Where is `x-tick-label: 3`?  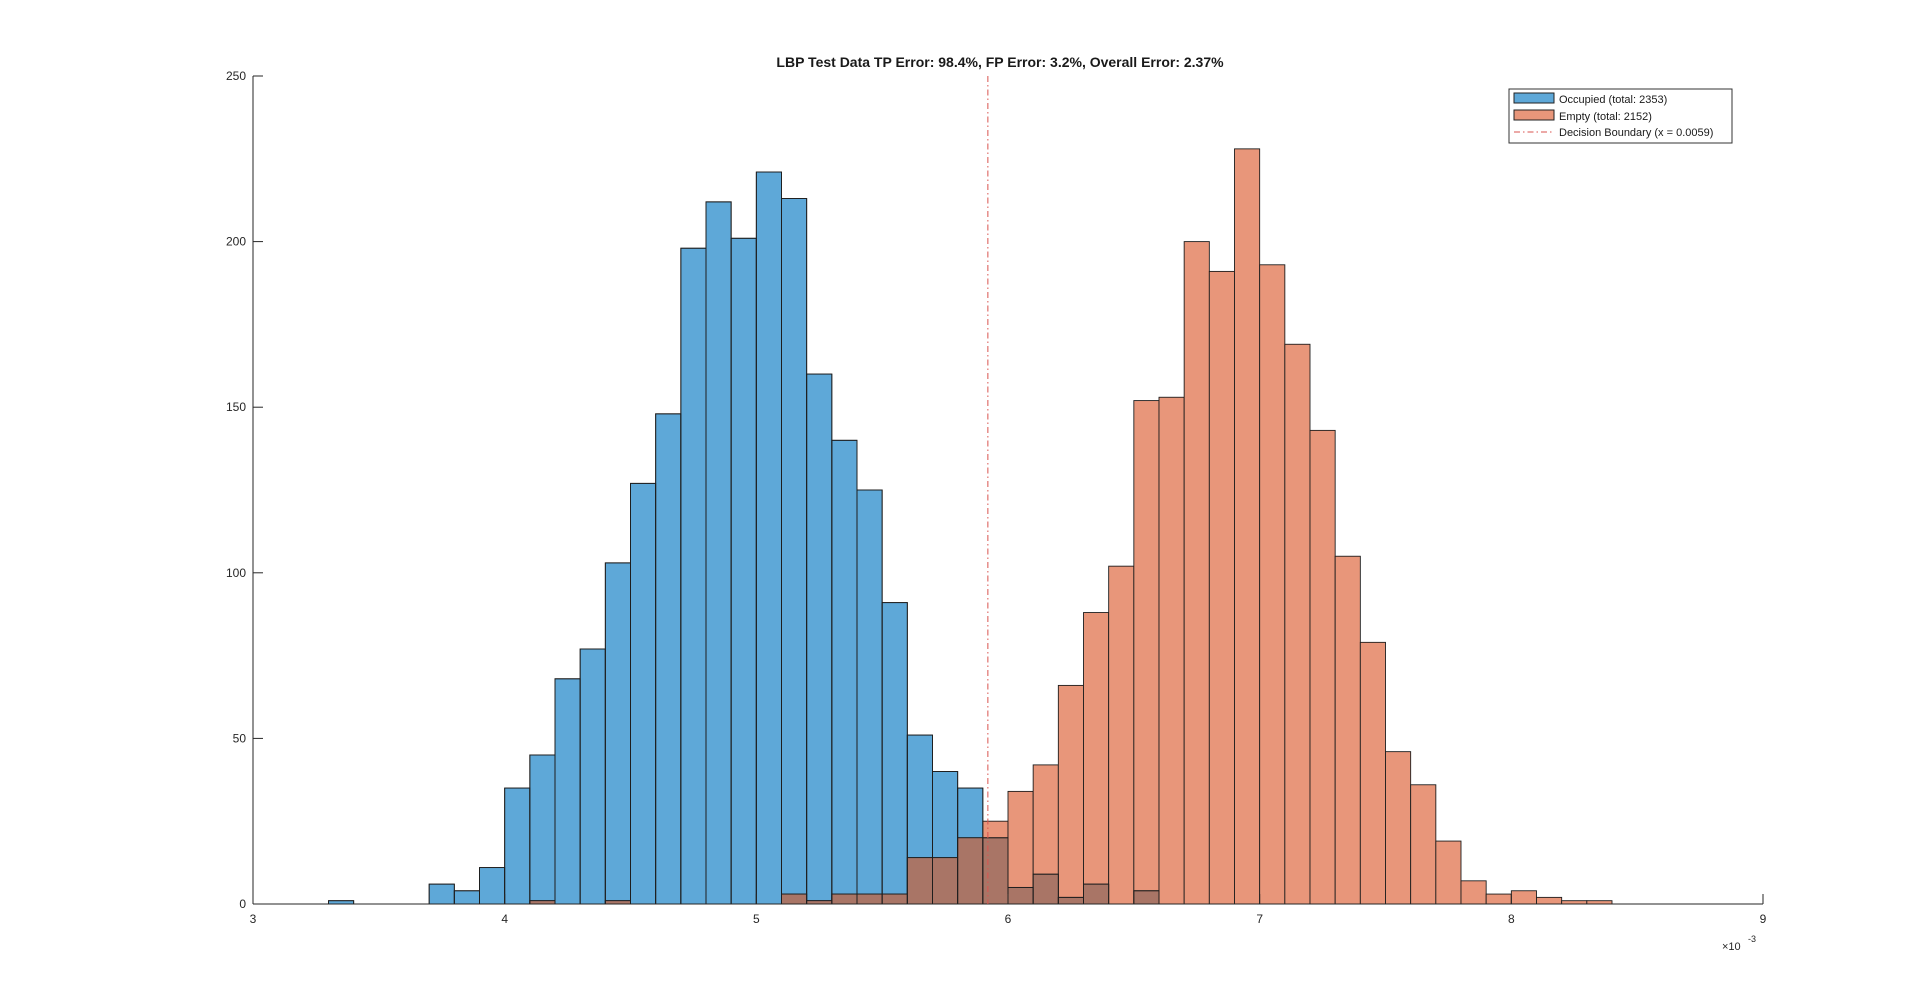 x-tick-label: 3 is located at coordinates (253, 919).